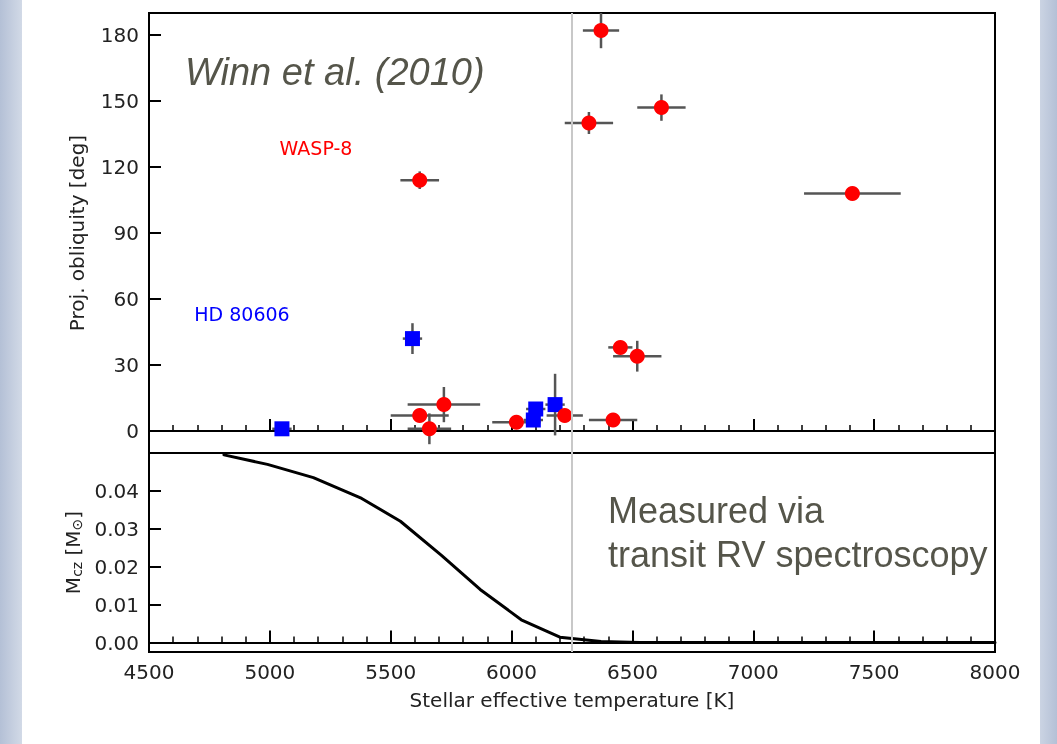 The image size is (1057, 744). What do you see at coordinates (149, 672) in the screenshot?
I see `x-tick-label: 4500` at bounding box center [149, 672].